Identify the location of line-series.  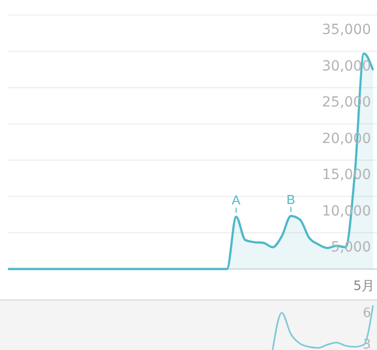
(323, 327).